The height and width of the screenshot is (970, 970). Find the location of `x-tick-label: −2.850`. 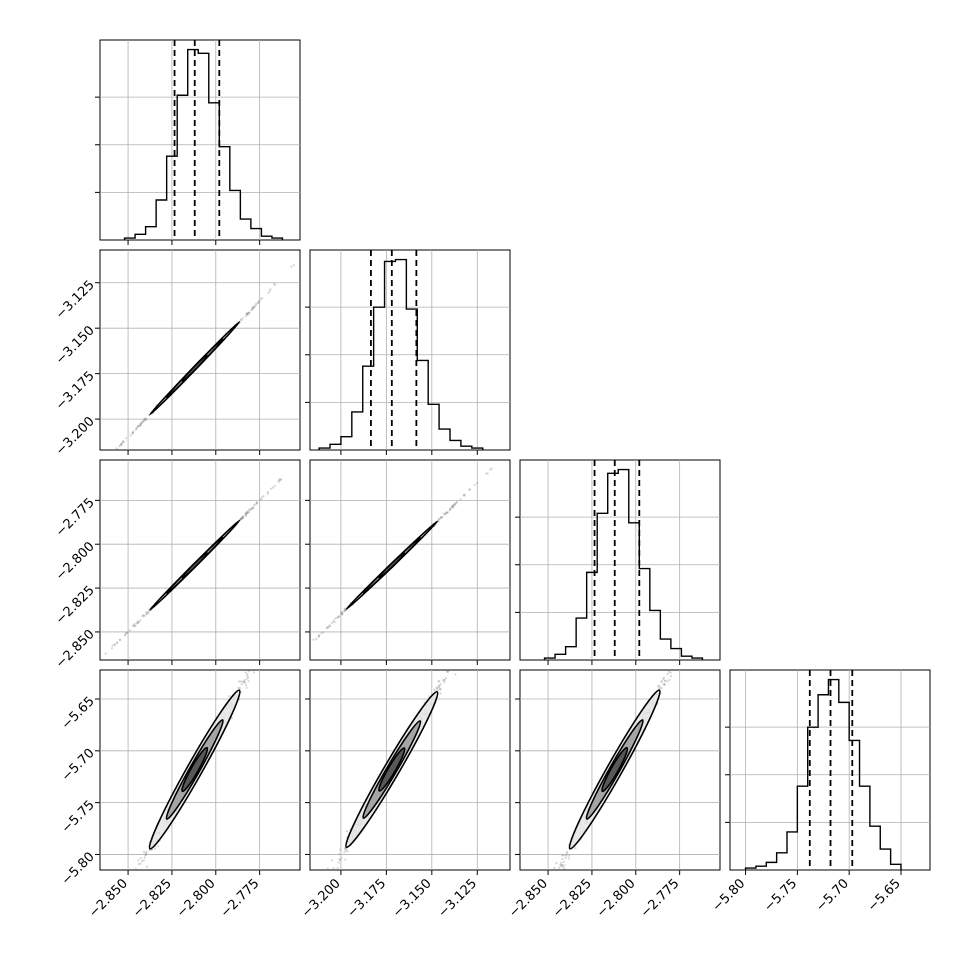

x-tick-label: −2.850 is located at coordinates (108, 898).